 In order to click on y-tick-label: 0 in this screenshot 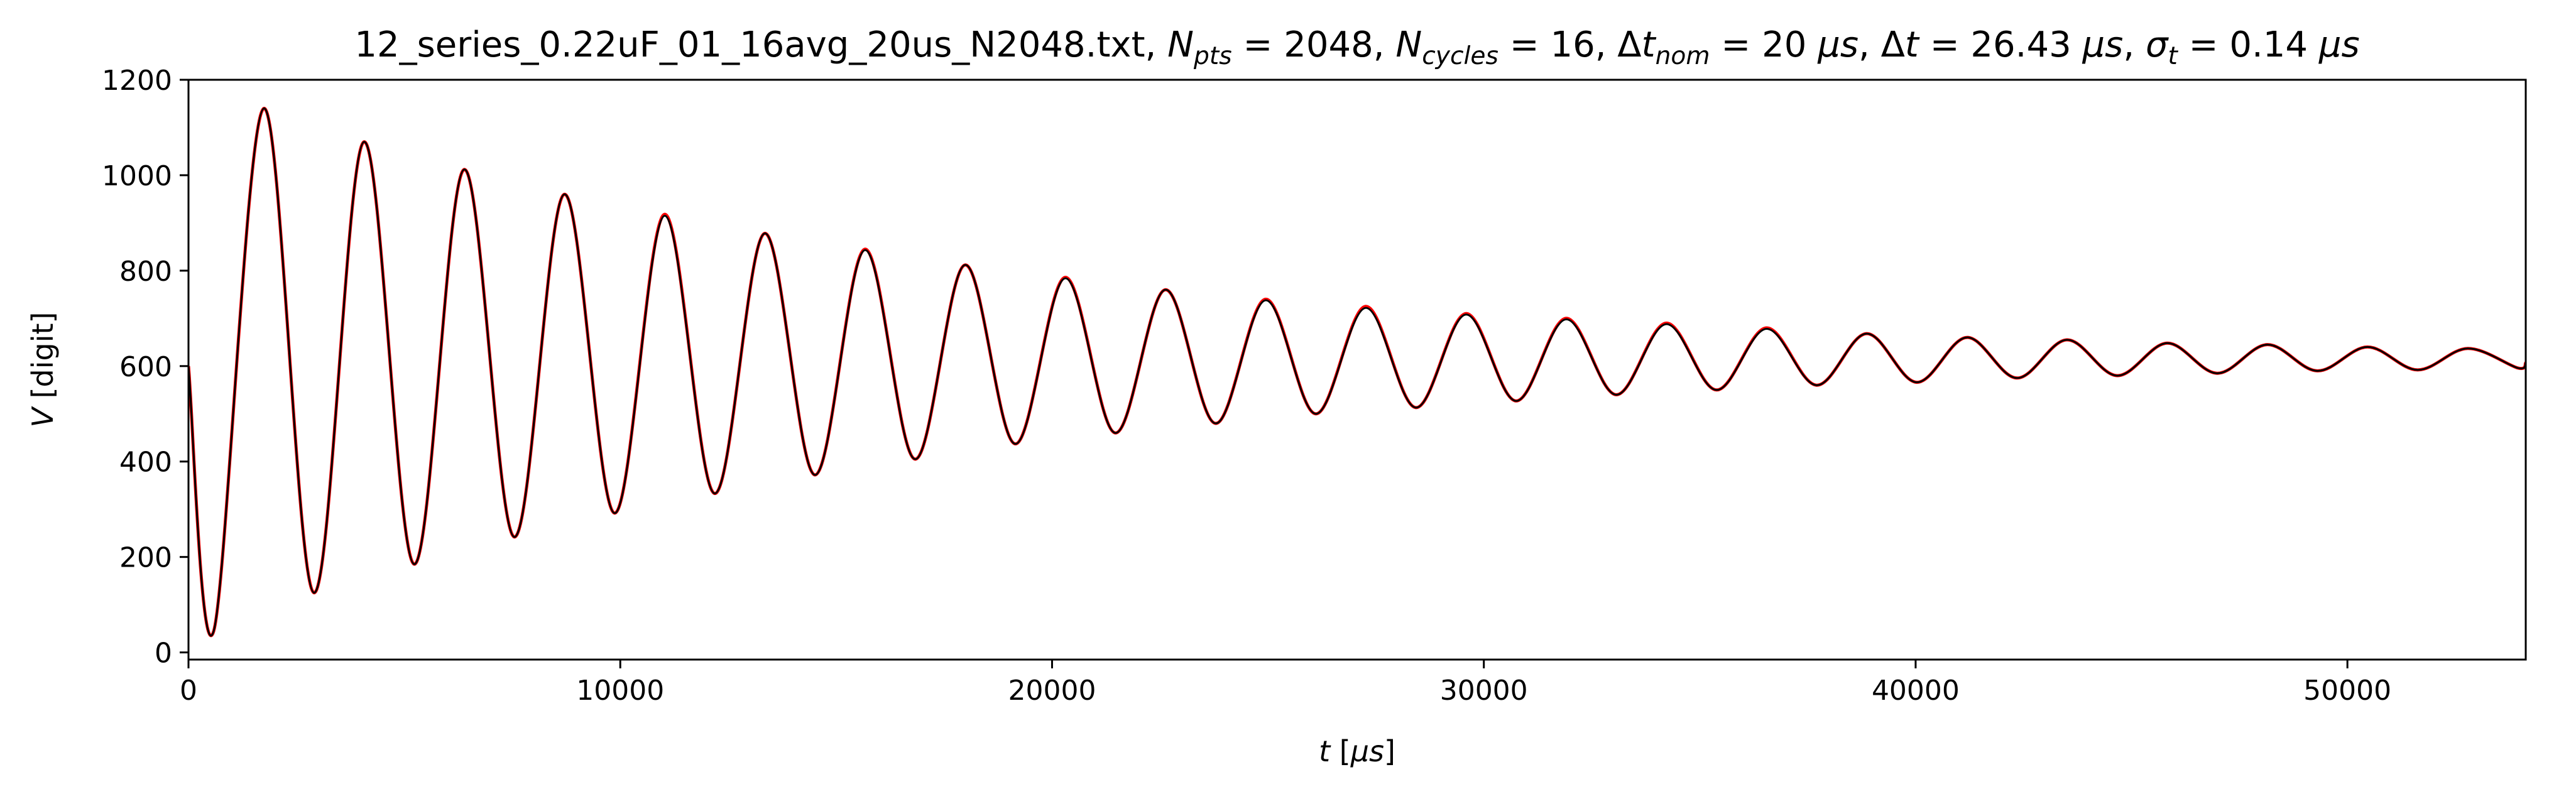, I will do `click(163, 654)`.